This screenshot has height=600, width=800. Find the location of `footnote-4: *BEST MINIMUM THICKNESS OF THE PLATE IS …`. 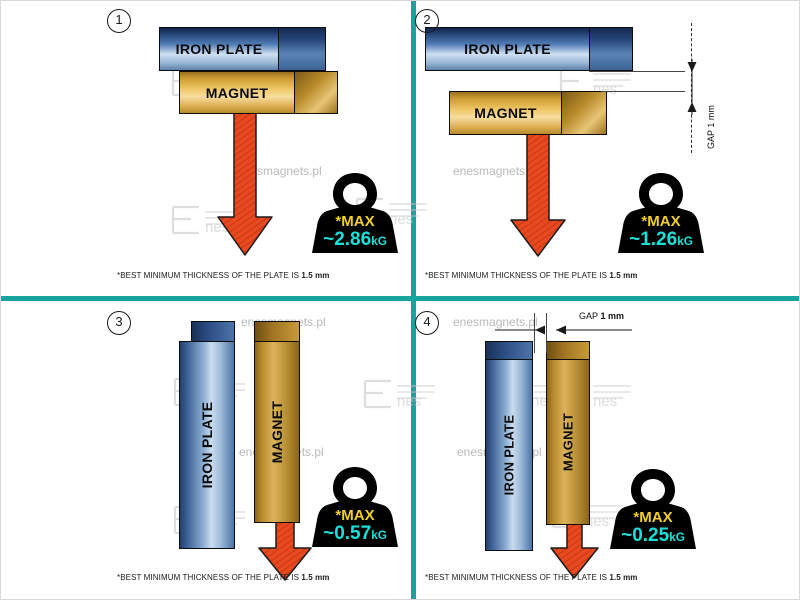

footnote-4: *BEST MINIMUM THICKNESS OF THE PLATE IS … is located at coordinates (531, 577).